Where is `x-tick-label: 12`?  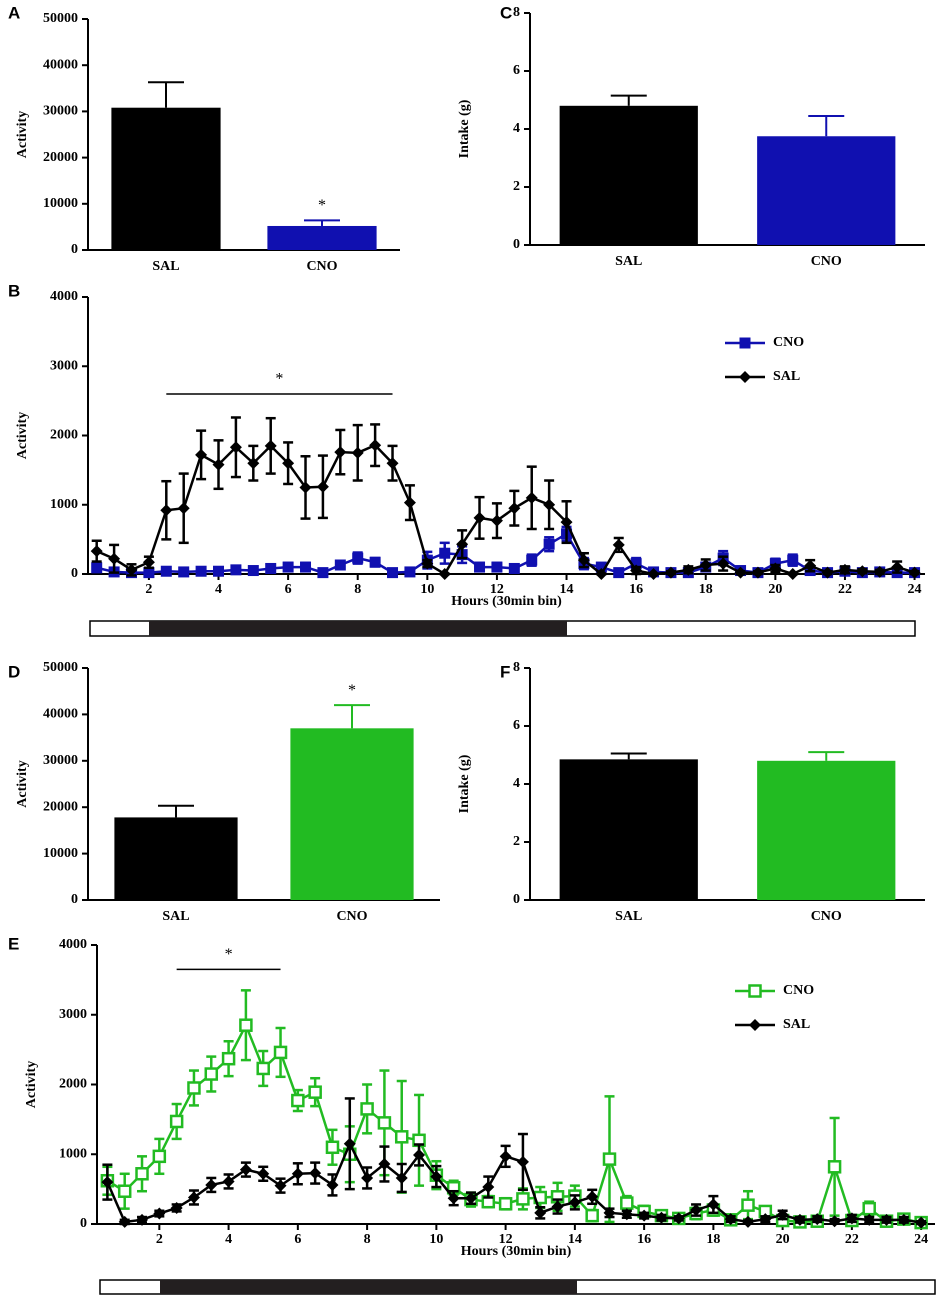 x-tick-label: 12 is located at coordinates (506, 1239).